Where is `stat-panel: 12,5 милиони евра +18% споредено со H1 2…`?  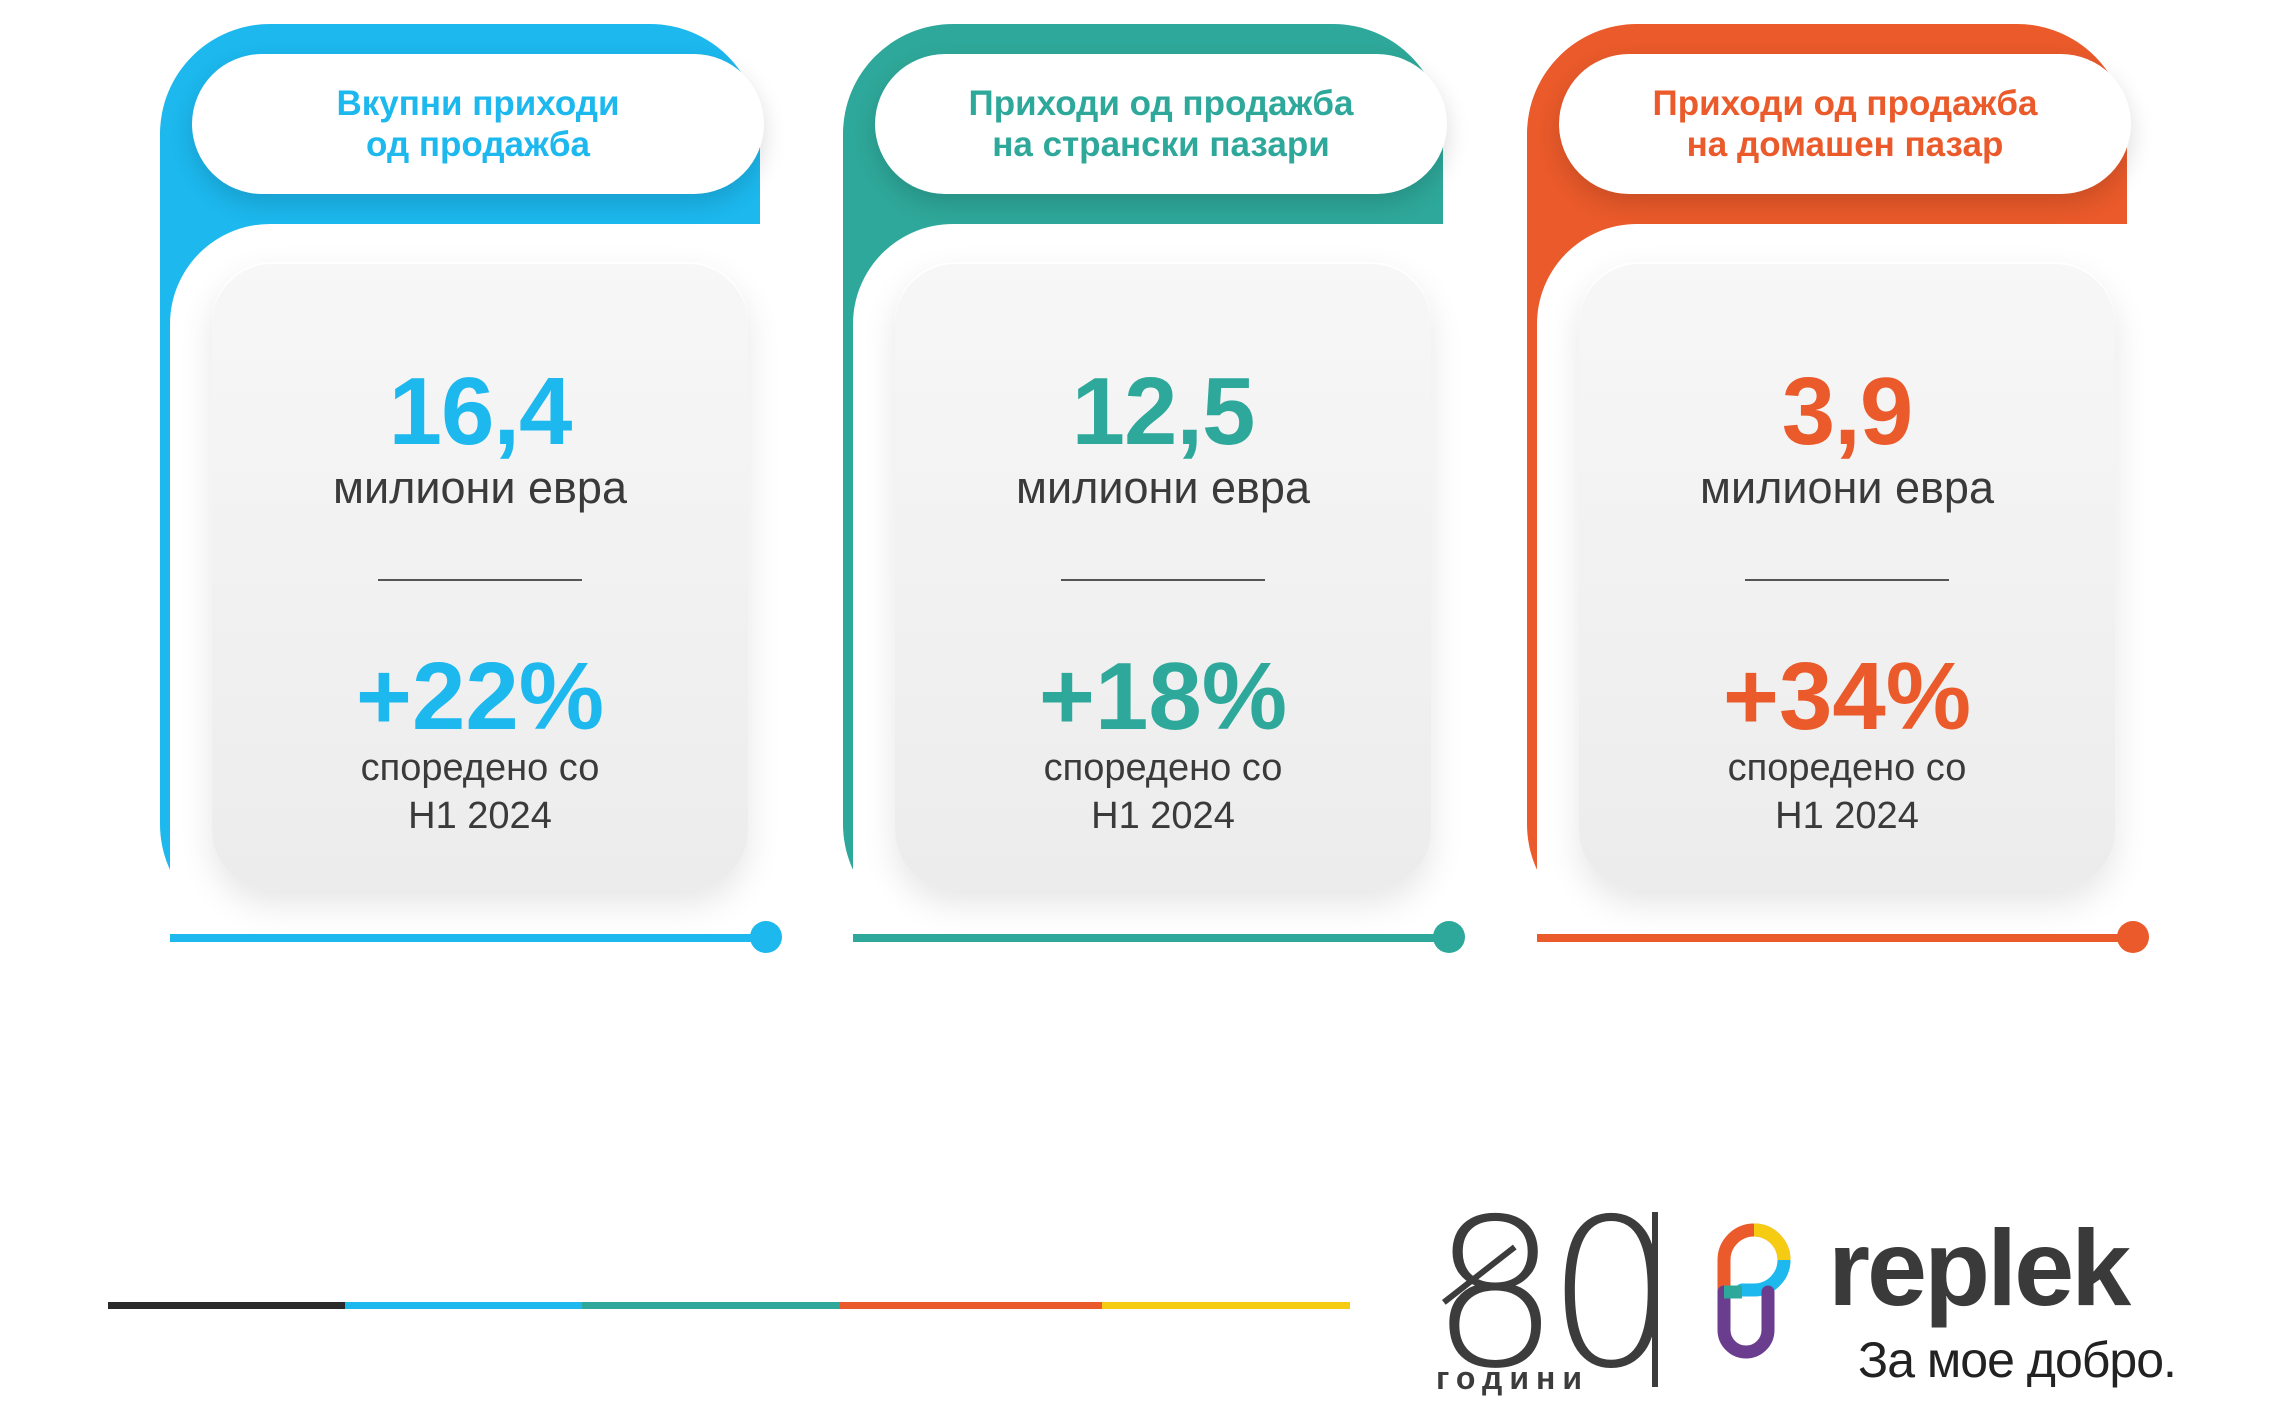 stat-panel: 12,5 милиони евра +18% споредено со H1 2… is located at coordinates (1163, 576).